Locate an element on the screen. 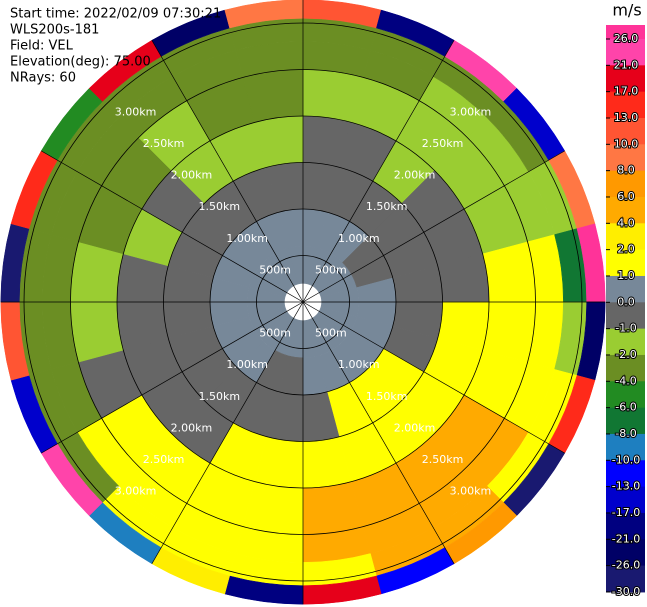 The height and width of the screenshot is (607, 647). colorbar-tick-label: -26.0 is located at coordinates (626, 565).